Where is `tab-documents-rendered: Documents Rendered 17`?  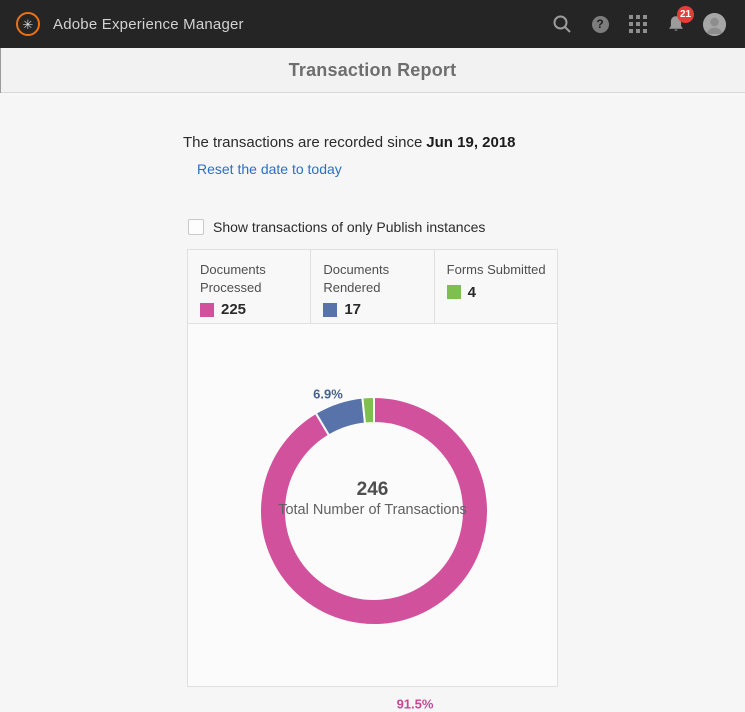
tab-documents-rendered: Documents Rendered 17 is located at coordinates (371, 286).